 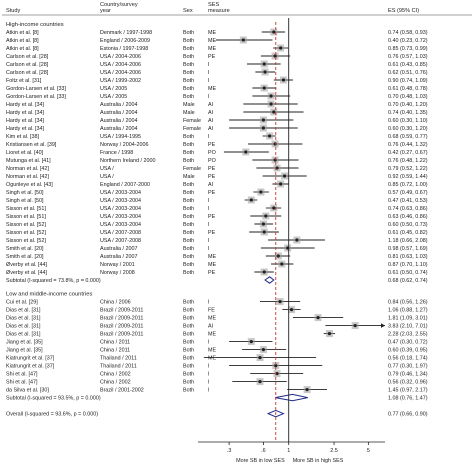 What do you see at coordinates (408, 201) in the screenshot?
I see `study-es: 0.47 (0.41, 0.53)` at bounding box center [408, 201].